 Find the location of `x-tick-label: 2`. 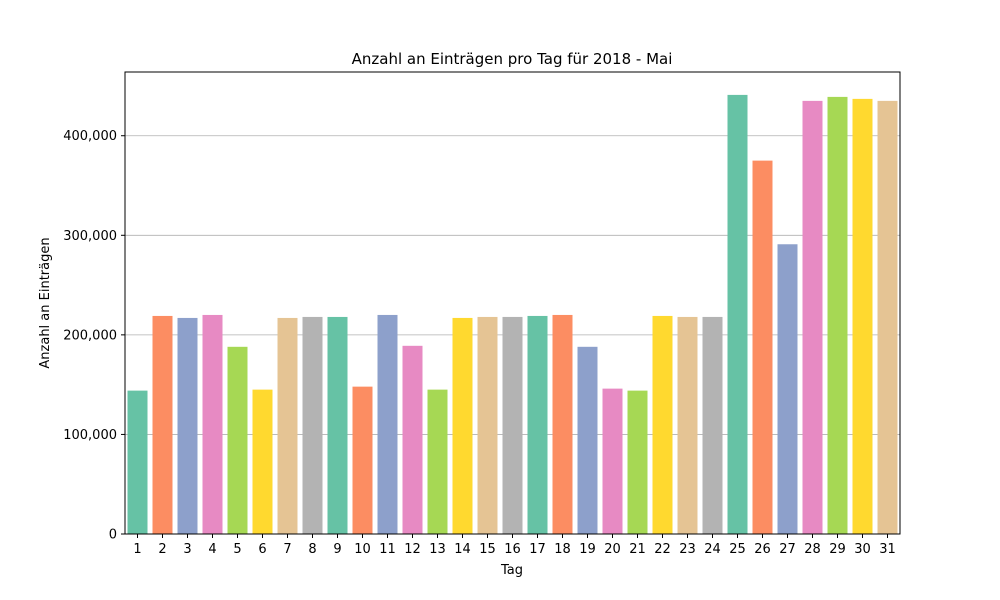

x-tick-label: 2 is located at coordinates (162, 549).